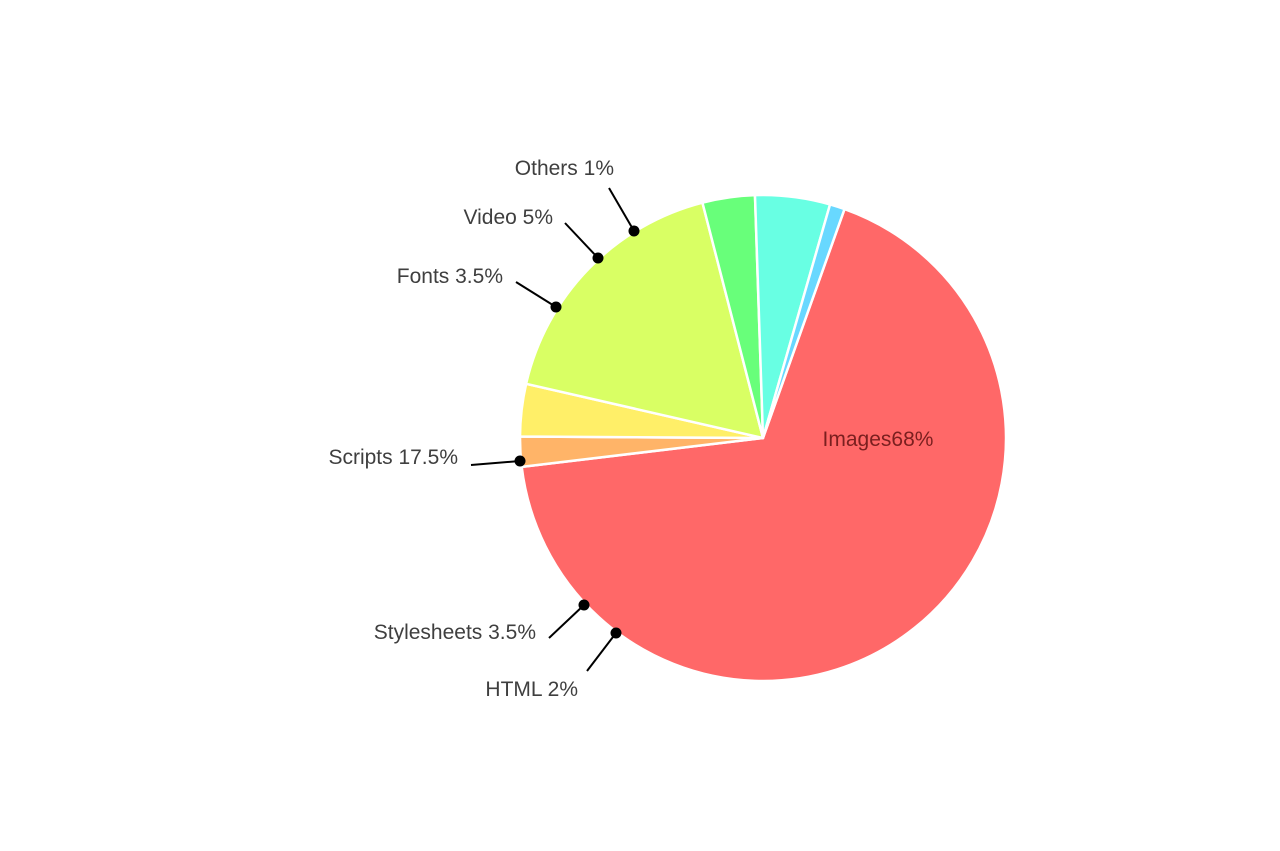 The height and width of the screenshot is (851, 1280). I want to click on leader-line-fonts, so click(536, 294).